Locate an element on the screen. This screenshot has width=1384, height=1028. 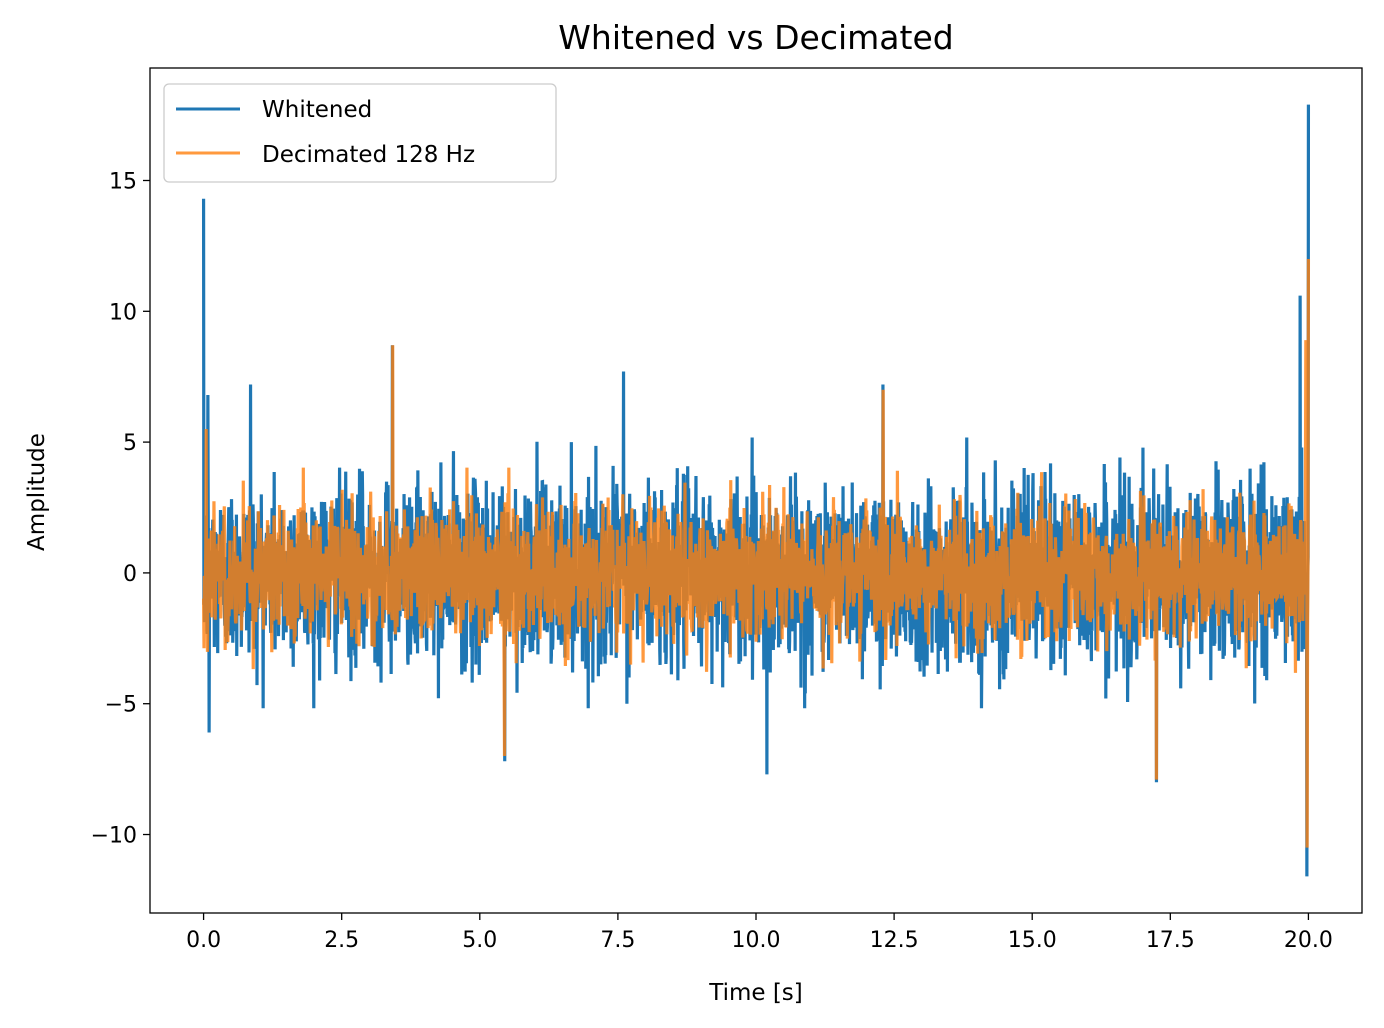
x-tick-label: 10.0 is located at coordinates (756, 940).